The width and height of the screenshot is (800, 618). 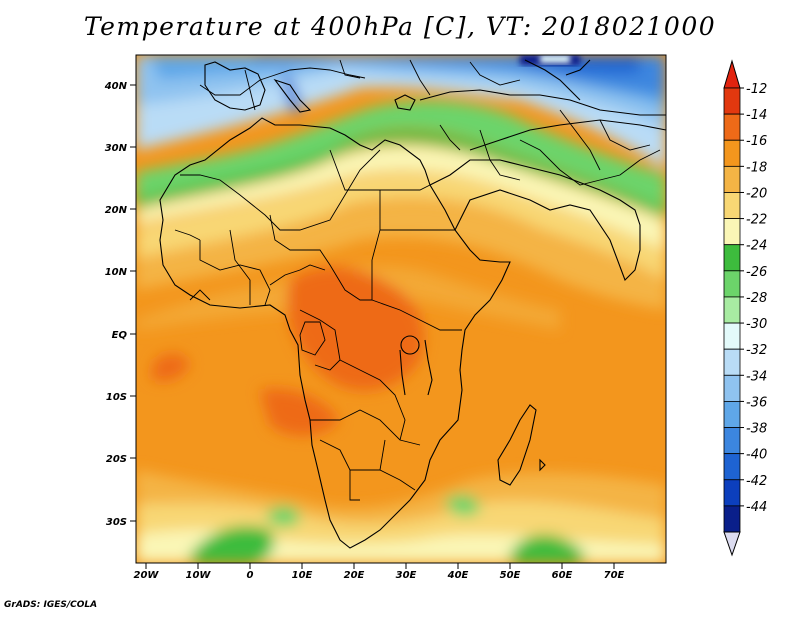 What do you see at coordinates (116, 397) in the screenshot?
I see `lat-label-10s: 10S` at bounding box center [116, 397].